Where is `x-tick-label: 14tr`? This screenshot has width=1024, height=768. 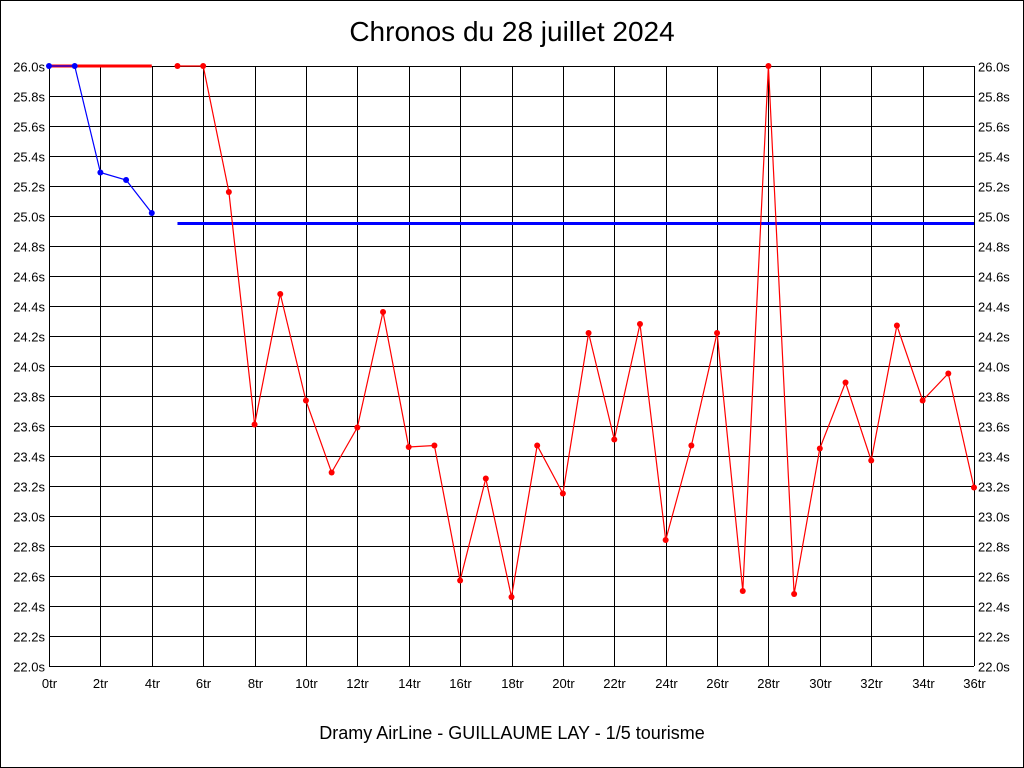 x-tick-label: 14tr is located at coordinates (409, 683).